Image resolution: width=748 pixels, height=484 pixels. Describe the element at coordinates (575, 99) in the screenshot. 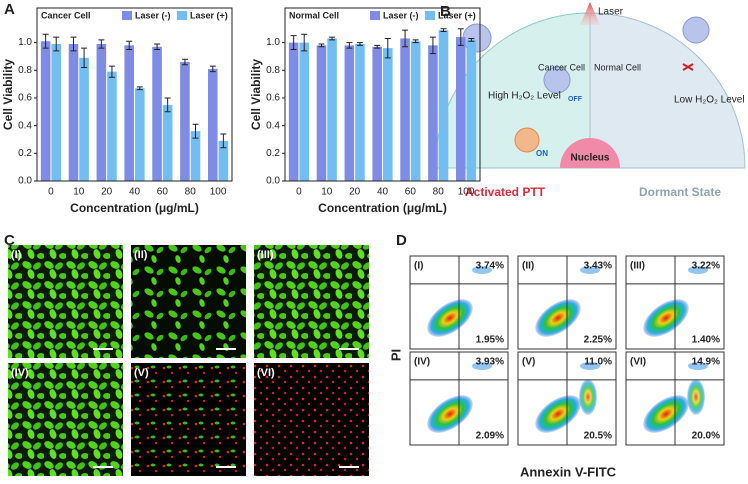

I see `off-label: OFF` at that location.